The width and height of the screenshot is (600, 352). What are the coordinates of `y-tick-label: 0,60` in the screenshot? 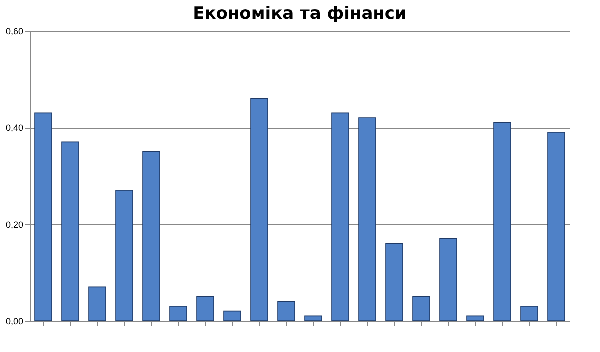 It's located at (15, 31).